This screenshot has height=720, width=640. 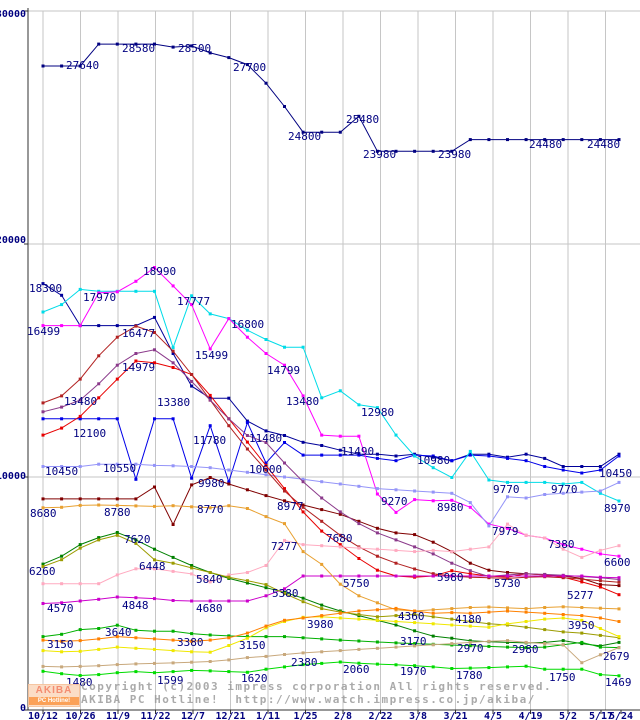 What do you see at coordinates (230, 715) in the screenshot?
I see `x-axis-label: 12/21` at bounding box center [230, 715].